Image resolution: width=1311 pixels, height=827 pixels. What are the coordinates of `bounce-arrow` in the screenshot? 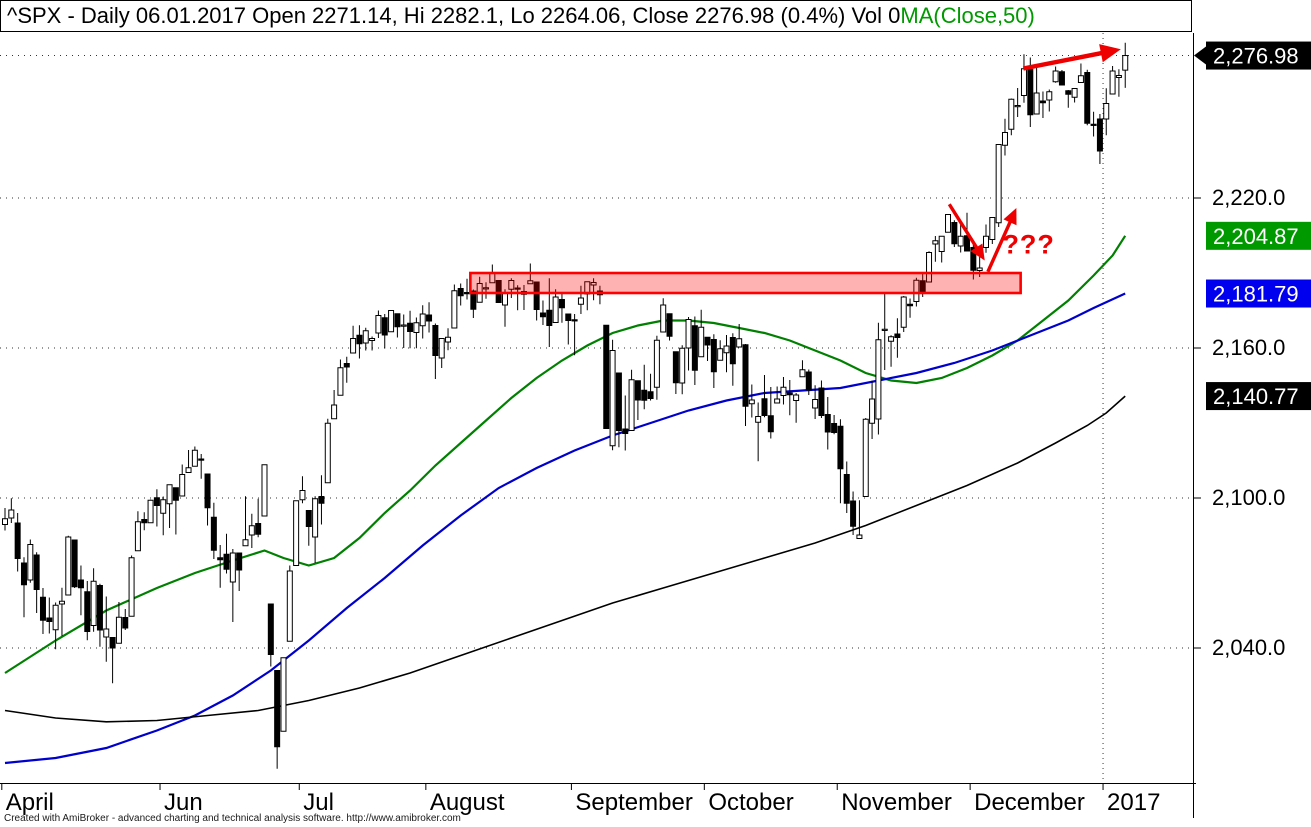 It's located at (1001, 240).